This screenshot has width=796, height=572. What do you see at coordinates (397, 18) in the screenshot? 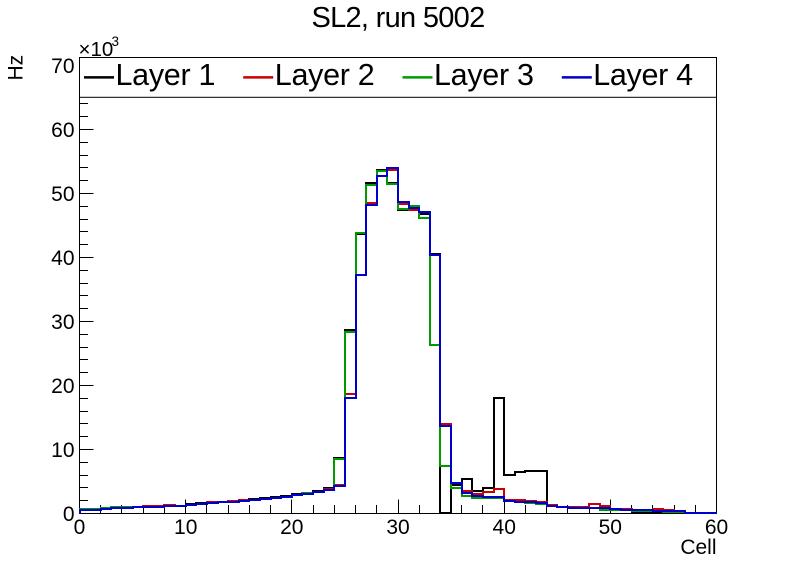
I see `svg-text: SL2, run 5002` at bounding box center [397, 18].